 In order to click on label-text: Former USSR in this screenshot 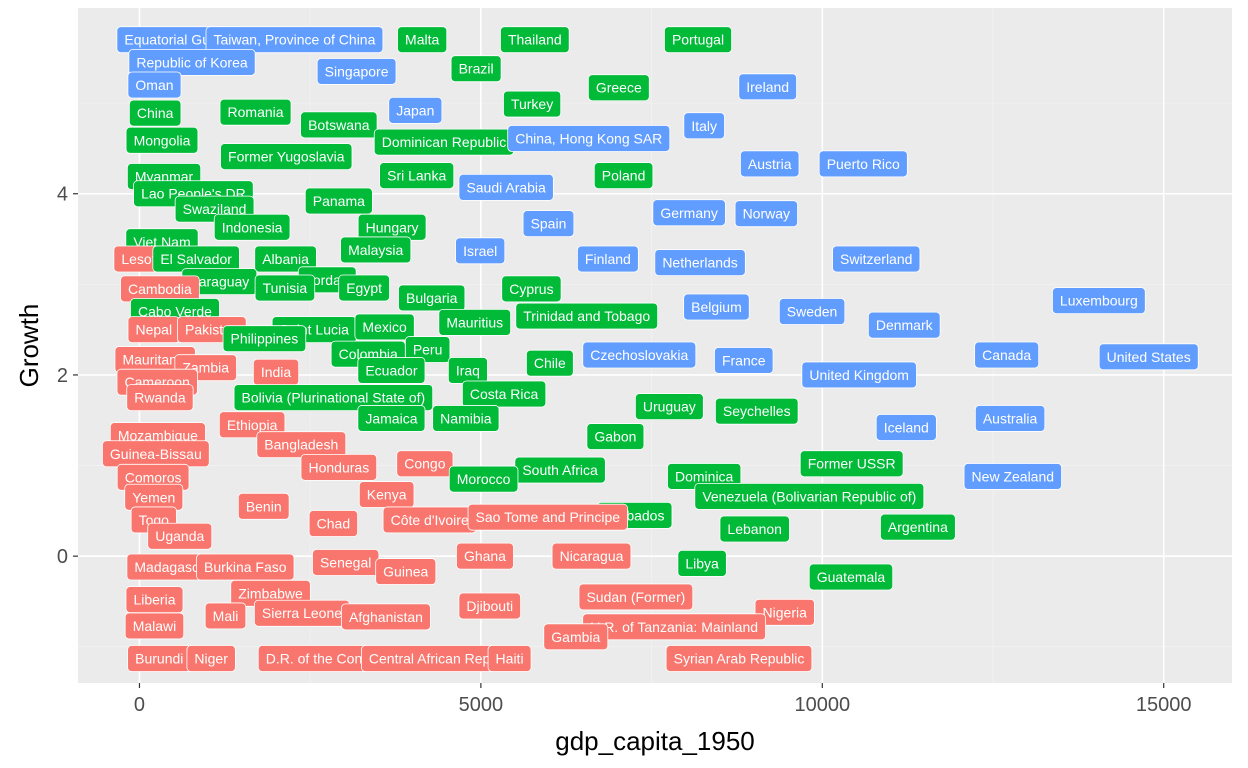, I will do `click(852, 464)`.